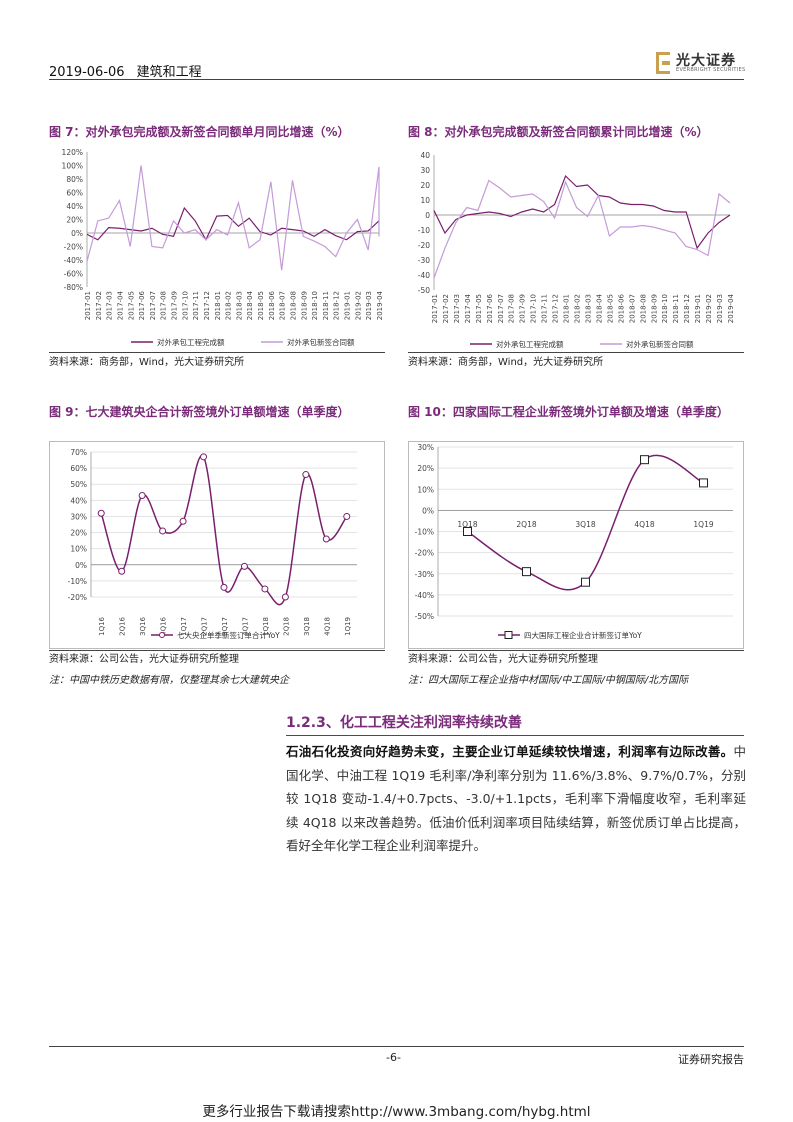 This screenshot has width=793, height=1122. What do you see at coordinates (576, 650) in the screenshot?
I see `fig10-src-line` at bounding box center [576, 650].